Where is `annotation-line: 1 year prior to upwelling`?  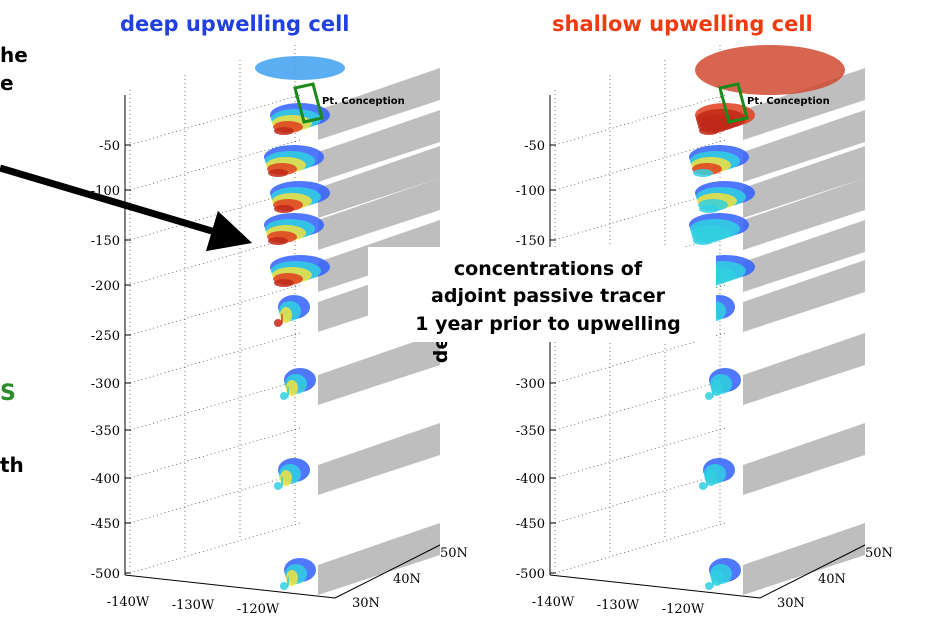
annotation-line: 1 year prior to upwelling is located at coordinates (547, 324).